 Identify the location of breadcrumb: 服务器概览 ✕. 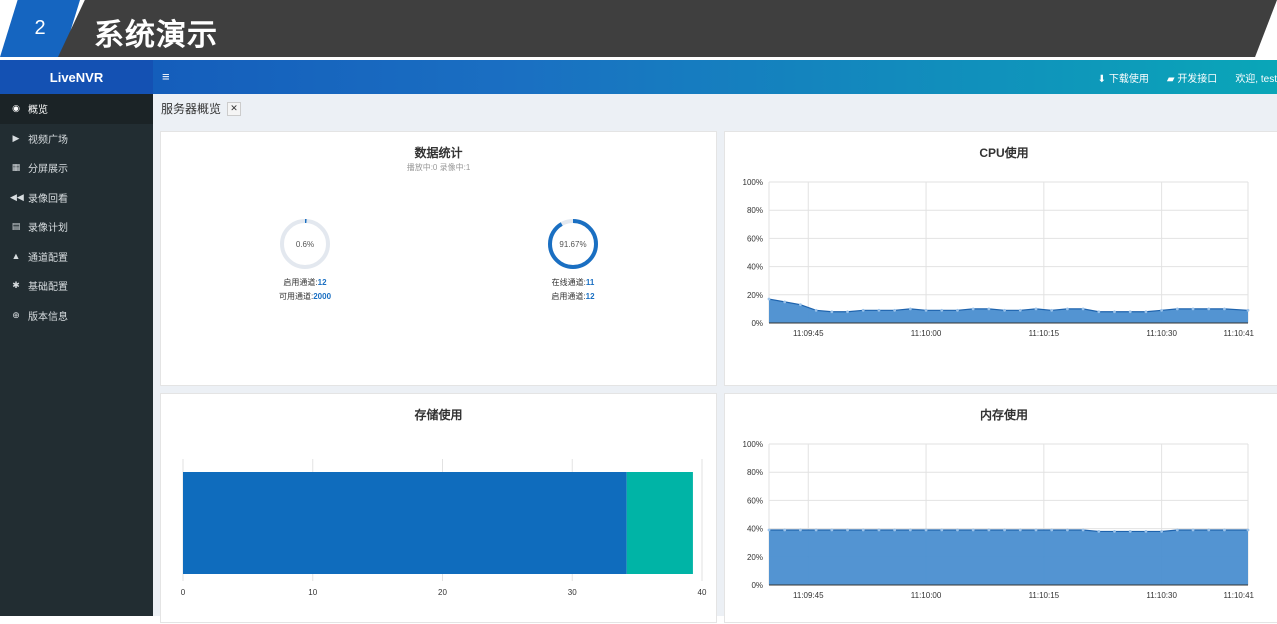
(201, 108).